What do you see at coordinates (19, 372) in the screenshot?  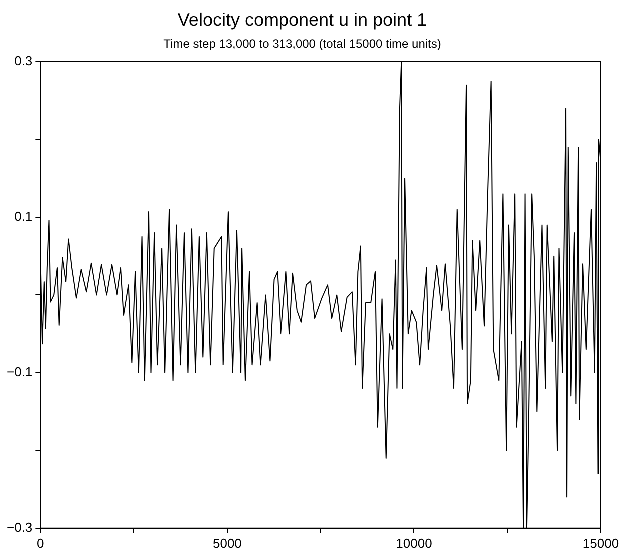 I see `y-tick-label: −0.1` at bounding box center [19, 372].